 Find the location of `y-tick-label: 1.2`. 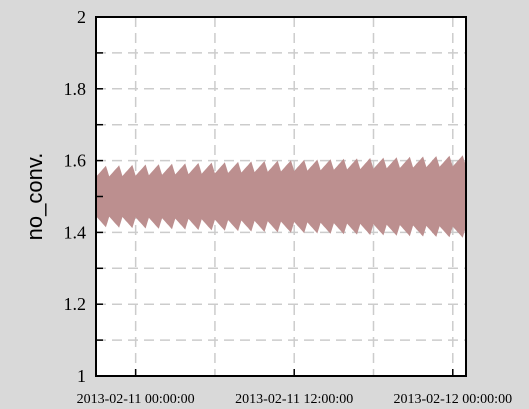

y-tick-label: 1.2 is located at coordinates (75, 304).